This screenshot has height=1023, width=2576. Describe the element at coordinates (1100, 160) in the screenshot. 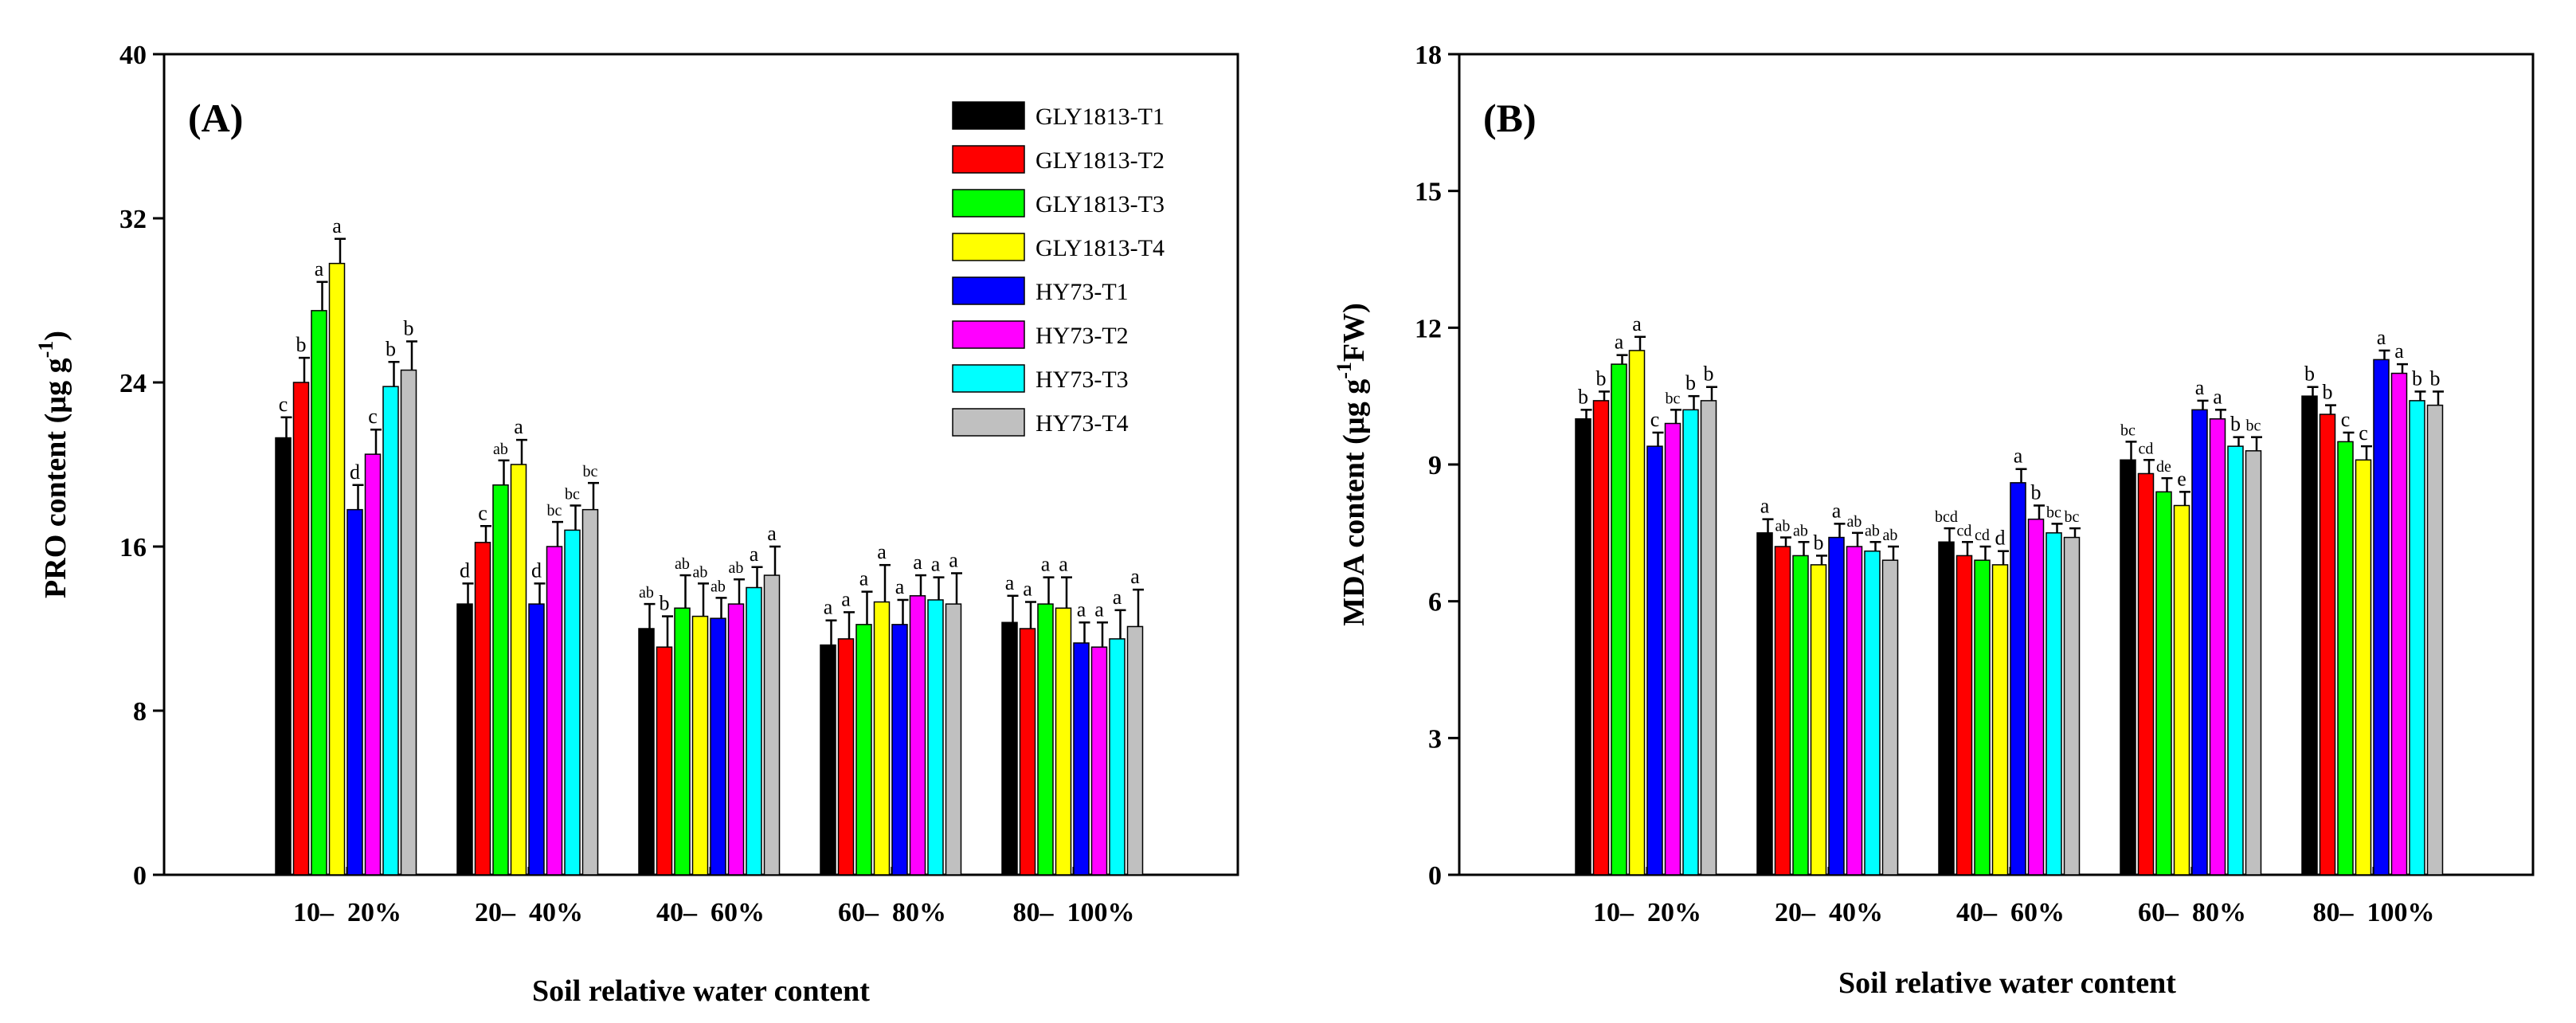

I see `legend-label: GLY1813-T2` at that location.